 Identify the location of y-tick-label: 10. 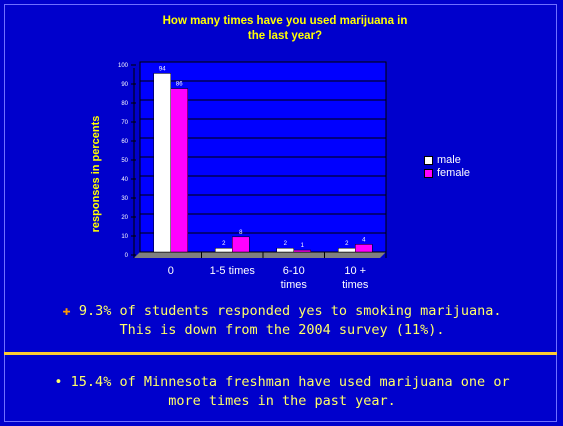
(124, 237).